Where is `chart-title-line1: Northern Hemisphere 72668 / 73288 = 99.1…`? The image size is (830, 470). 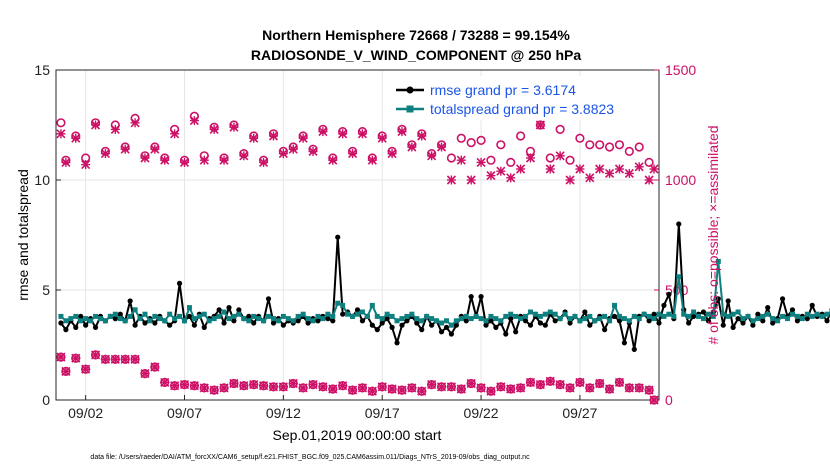
chart-title-line1: Northern Hemisphere 72668 / 73288 = 99.1… is located at coordinates (416, 35).